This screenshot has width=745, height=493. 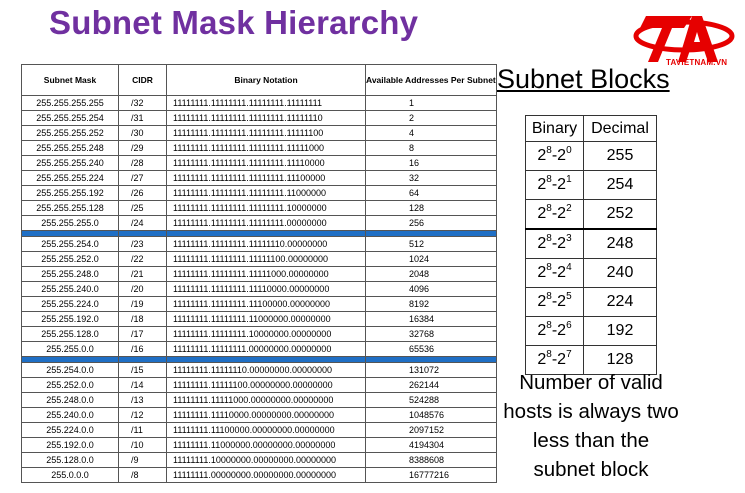 What do you see at coordinates (431, 223) in the screenshot?
I see `cell-available: 256` at bounding box center [431, 223].